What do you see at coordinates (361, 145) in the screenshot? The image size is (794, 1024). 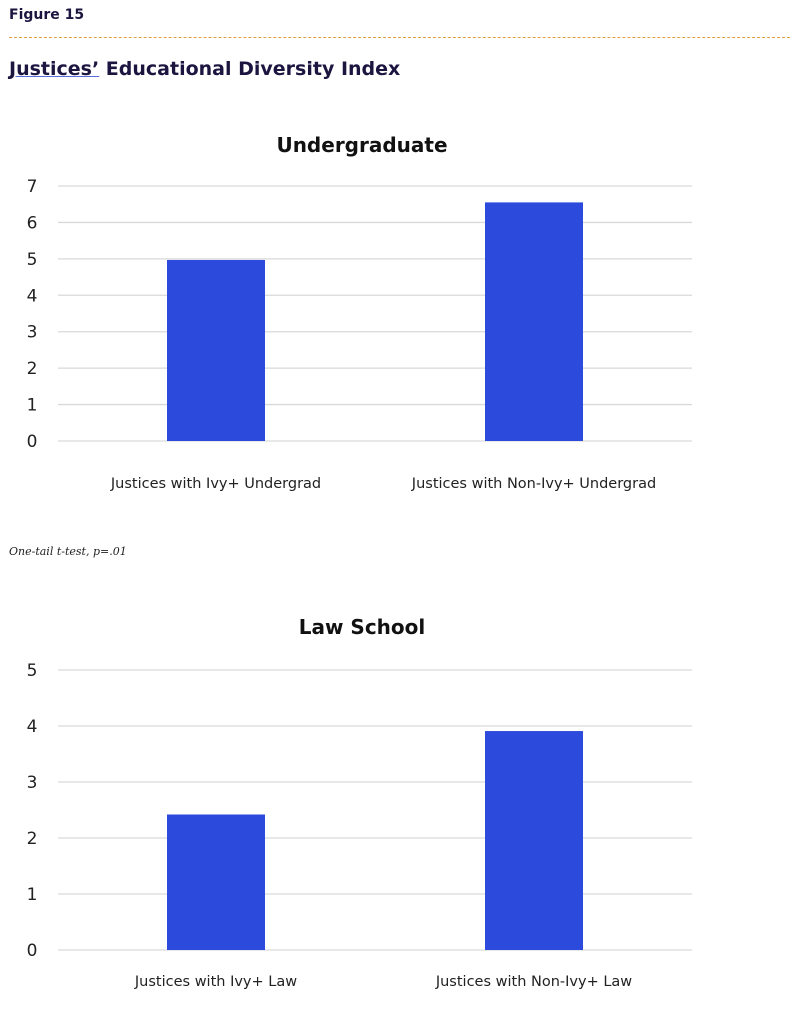 I see `chart-title: Undergraduate` at bounding box center [361, 145].